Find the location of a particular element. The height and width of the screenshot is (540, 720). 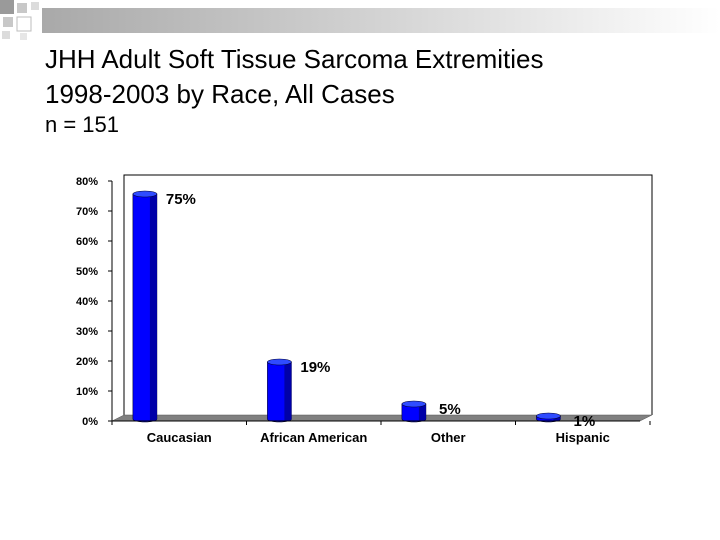

y-axis: 0% 10% 20% 30% 40% 50% 60% 70% 80% is located at coordinates (94, 302).